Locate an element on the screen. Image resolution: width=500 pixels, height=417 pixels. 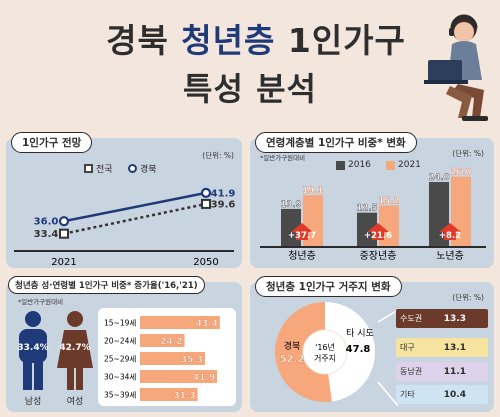
pie-center-label: '16년 is located at coordinates (325, 347).